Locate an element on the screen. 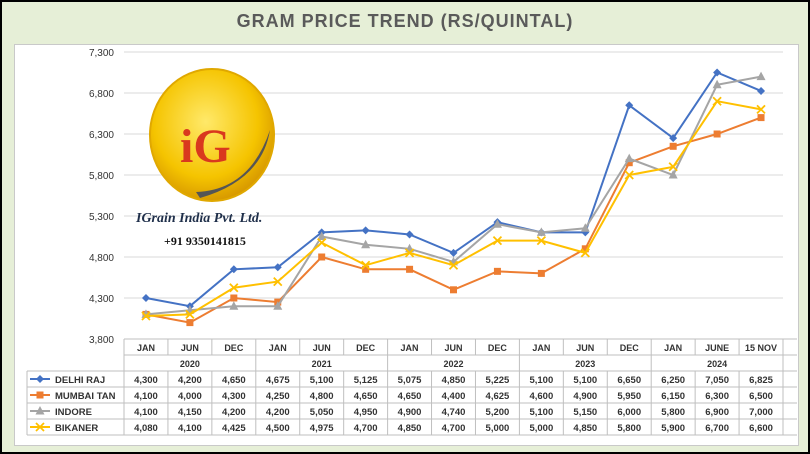 The height and width of the screenshot is (454, 810). x-tick-label: JUNE is located at coordinates (717, 348).